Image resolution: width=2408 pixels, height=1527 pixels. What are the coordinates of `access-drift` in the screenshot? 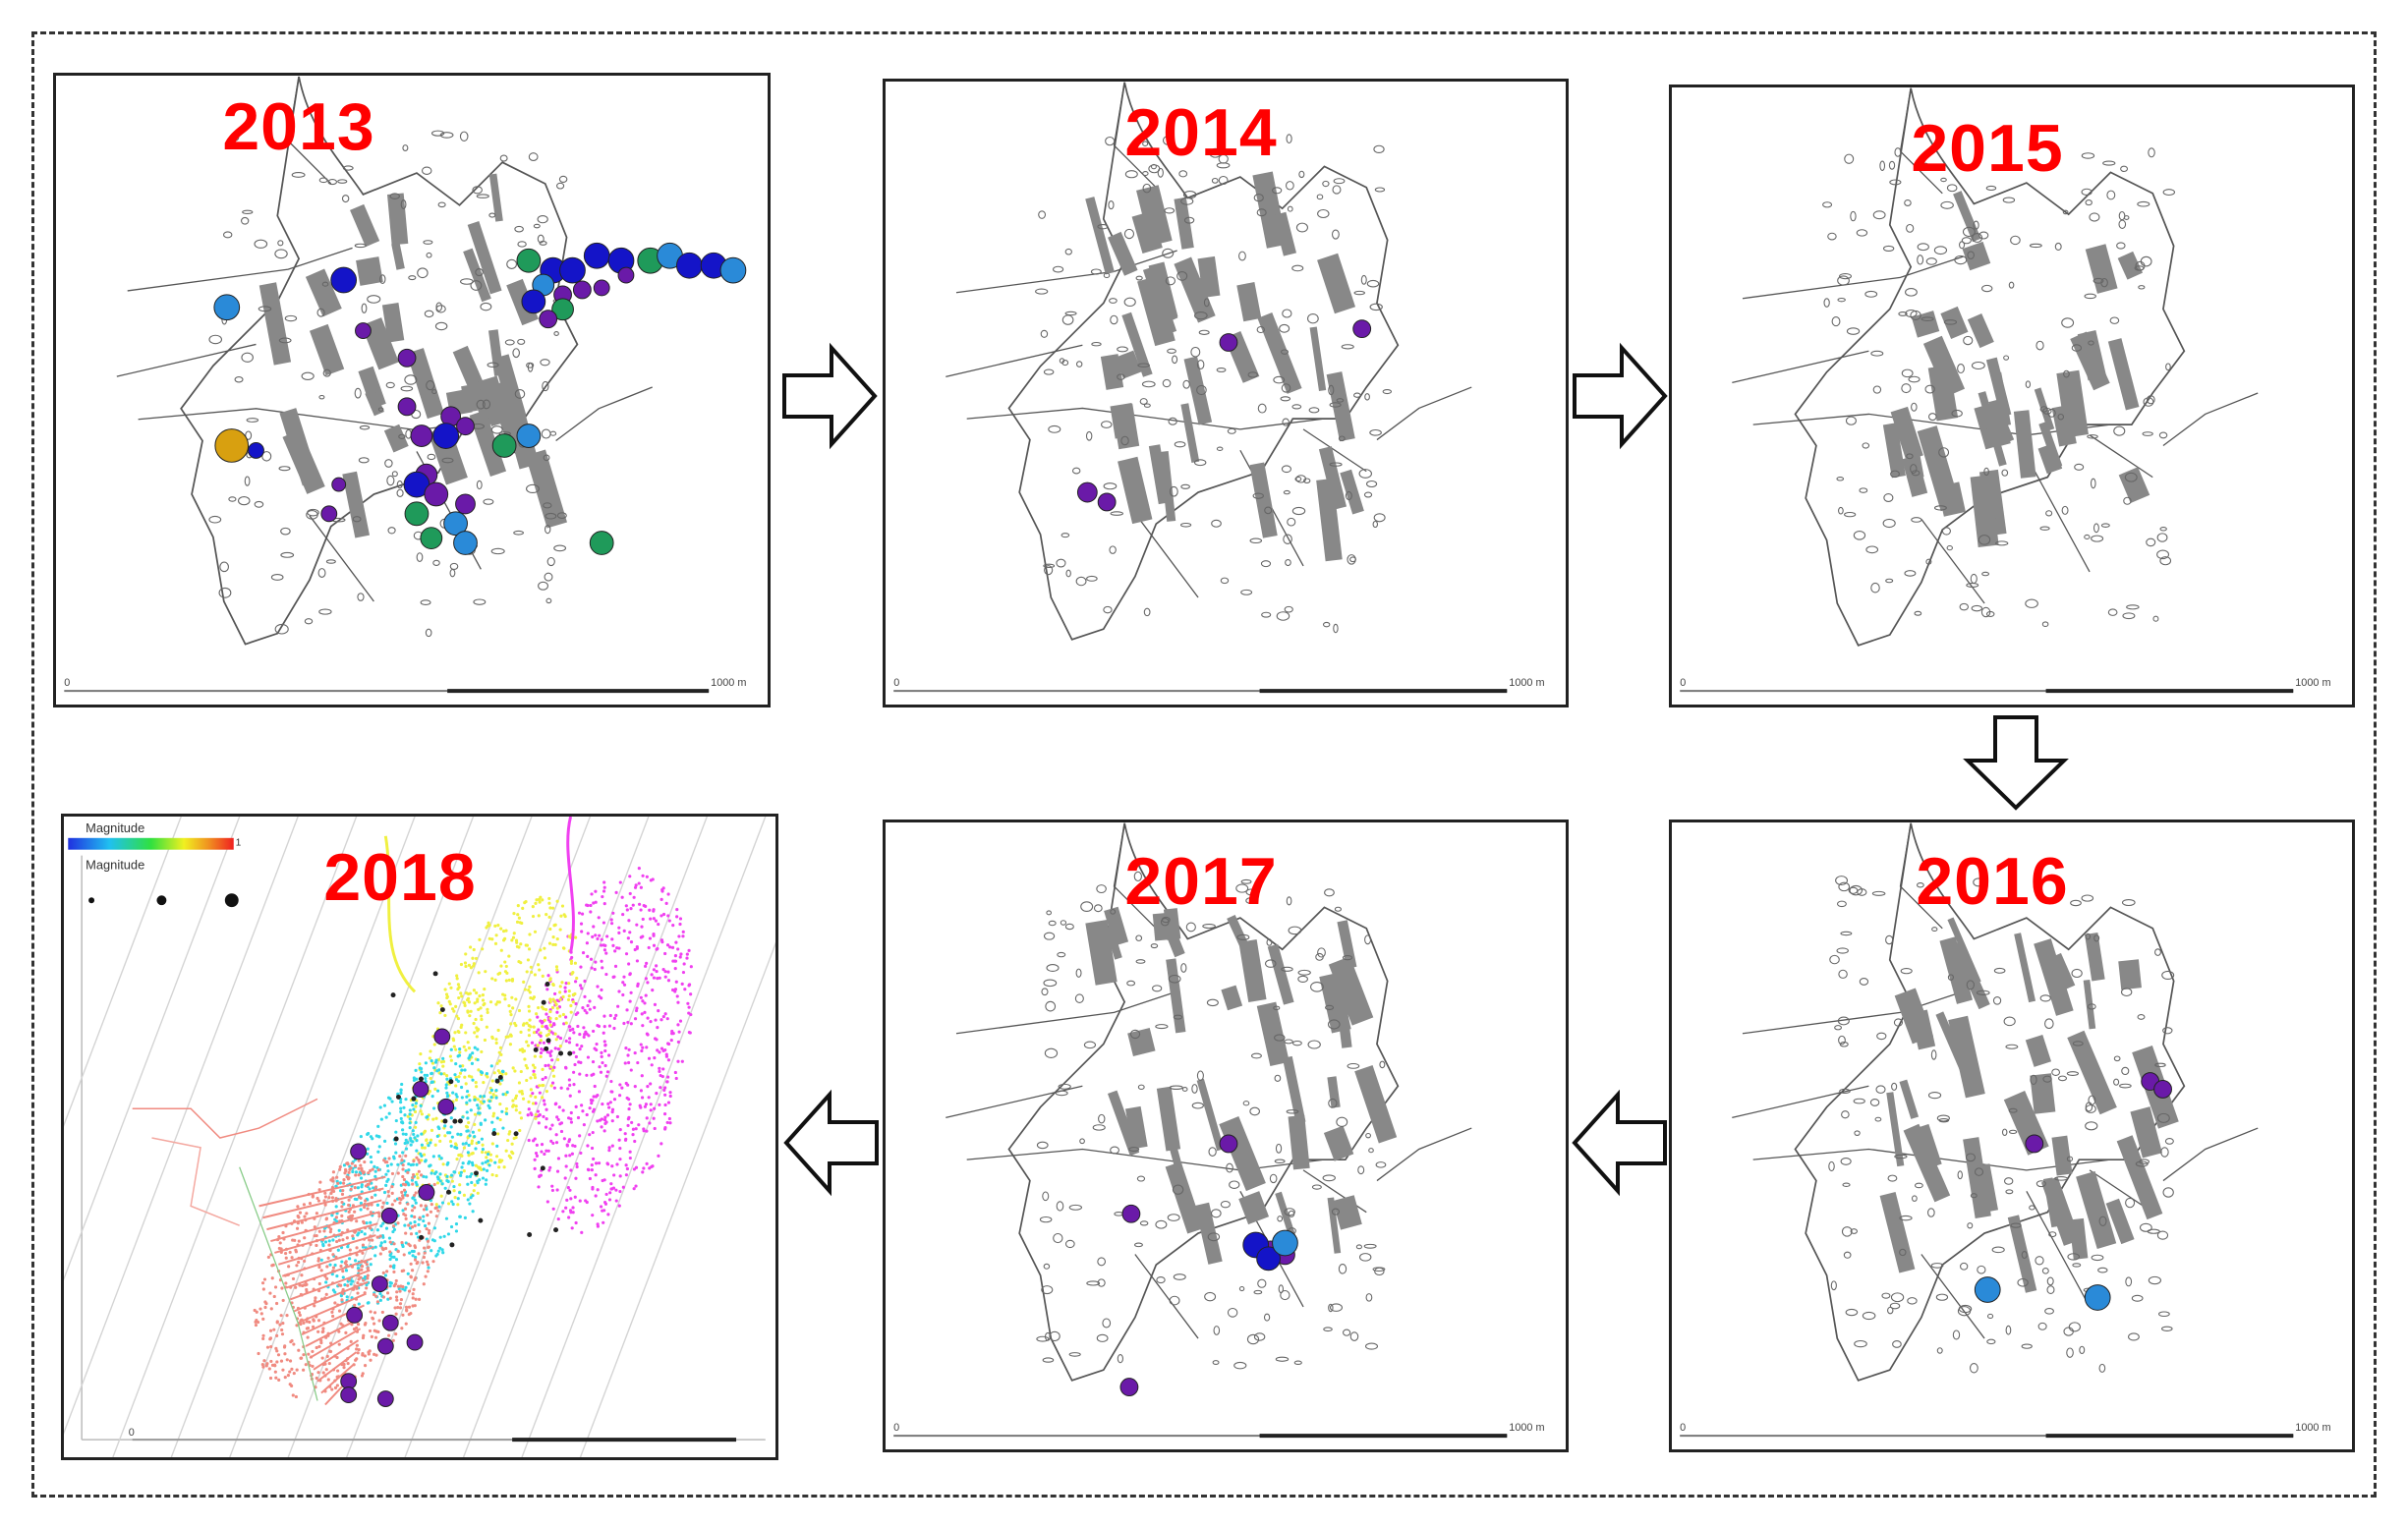 It's located at (604, 414).